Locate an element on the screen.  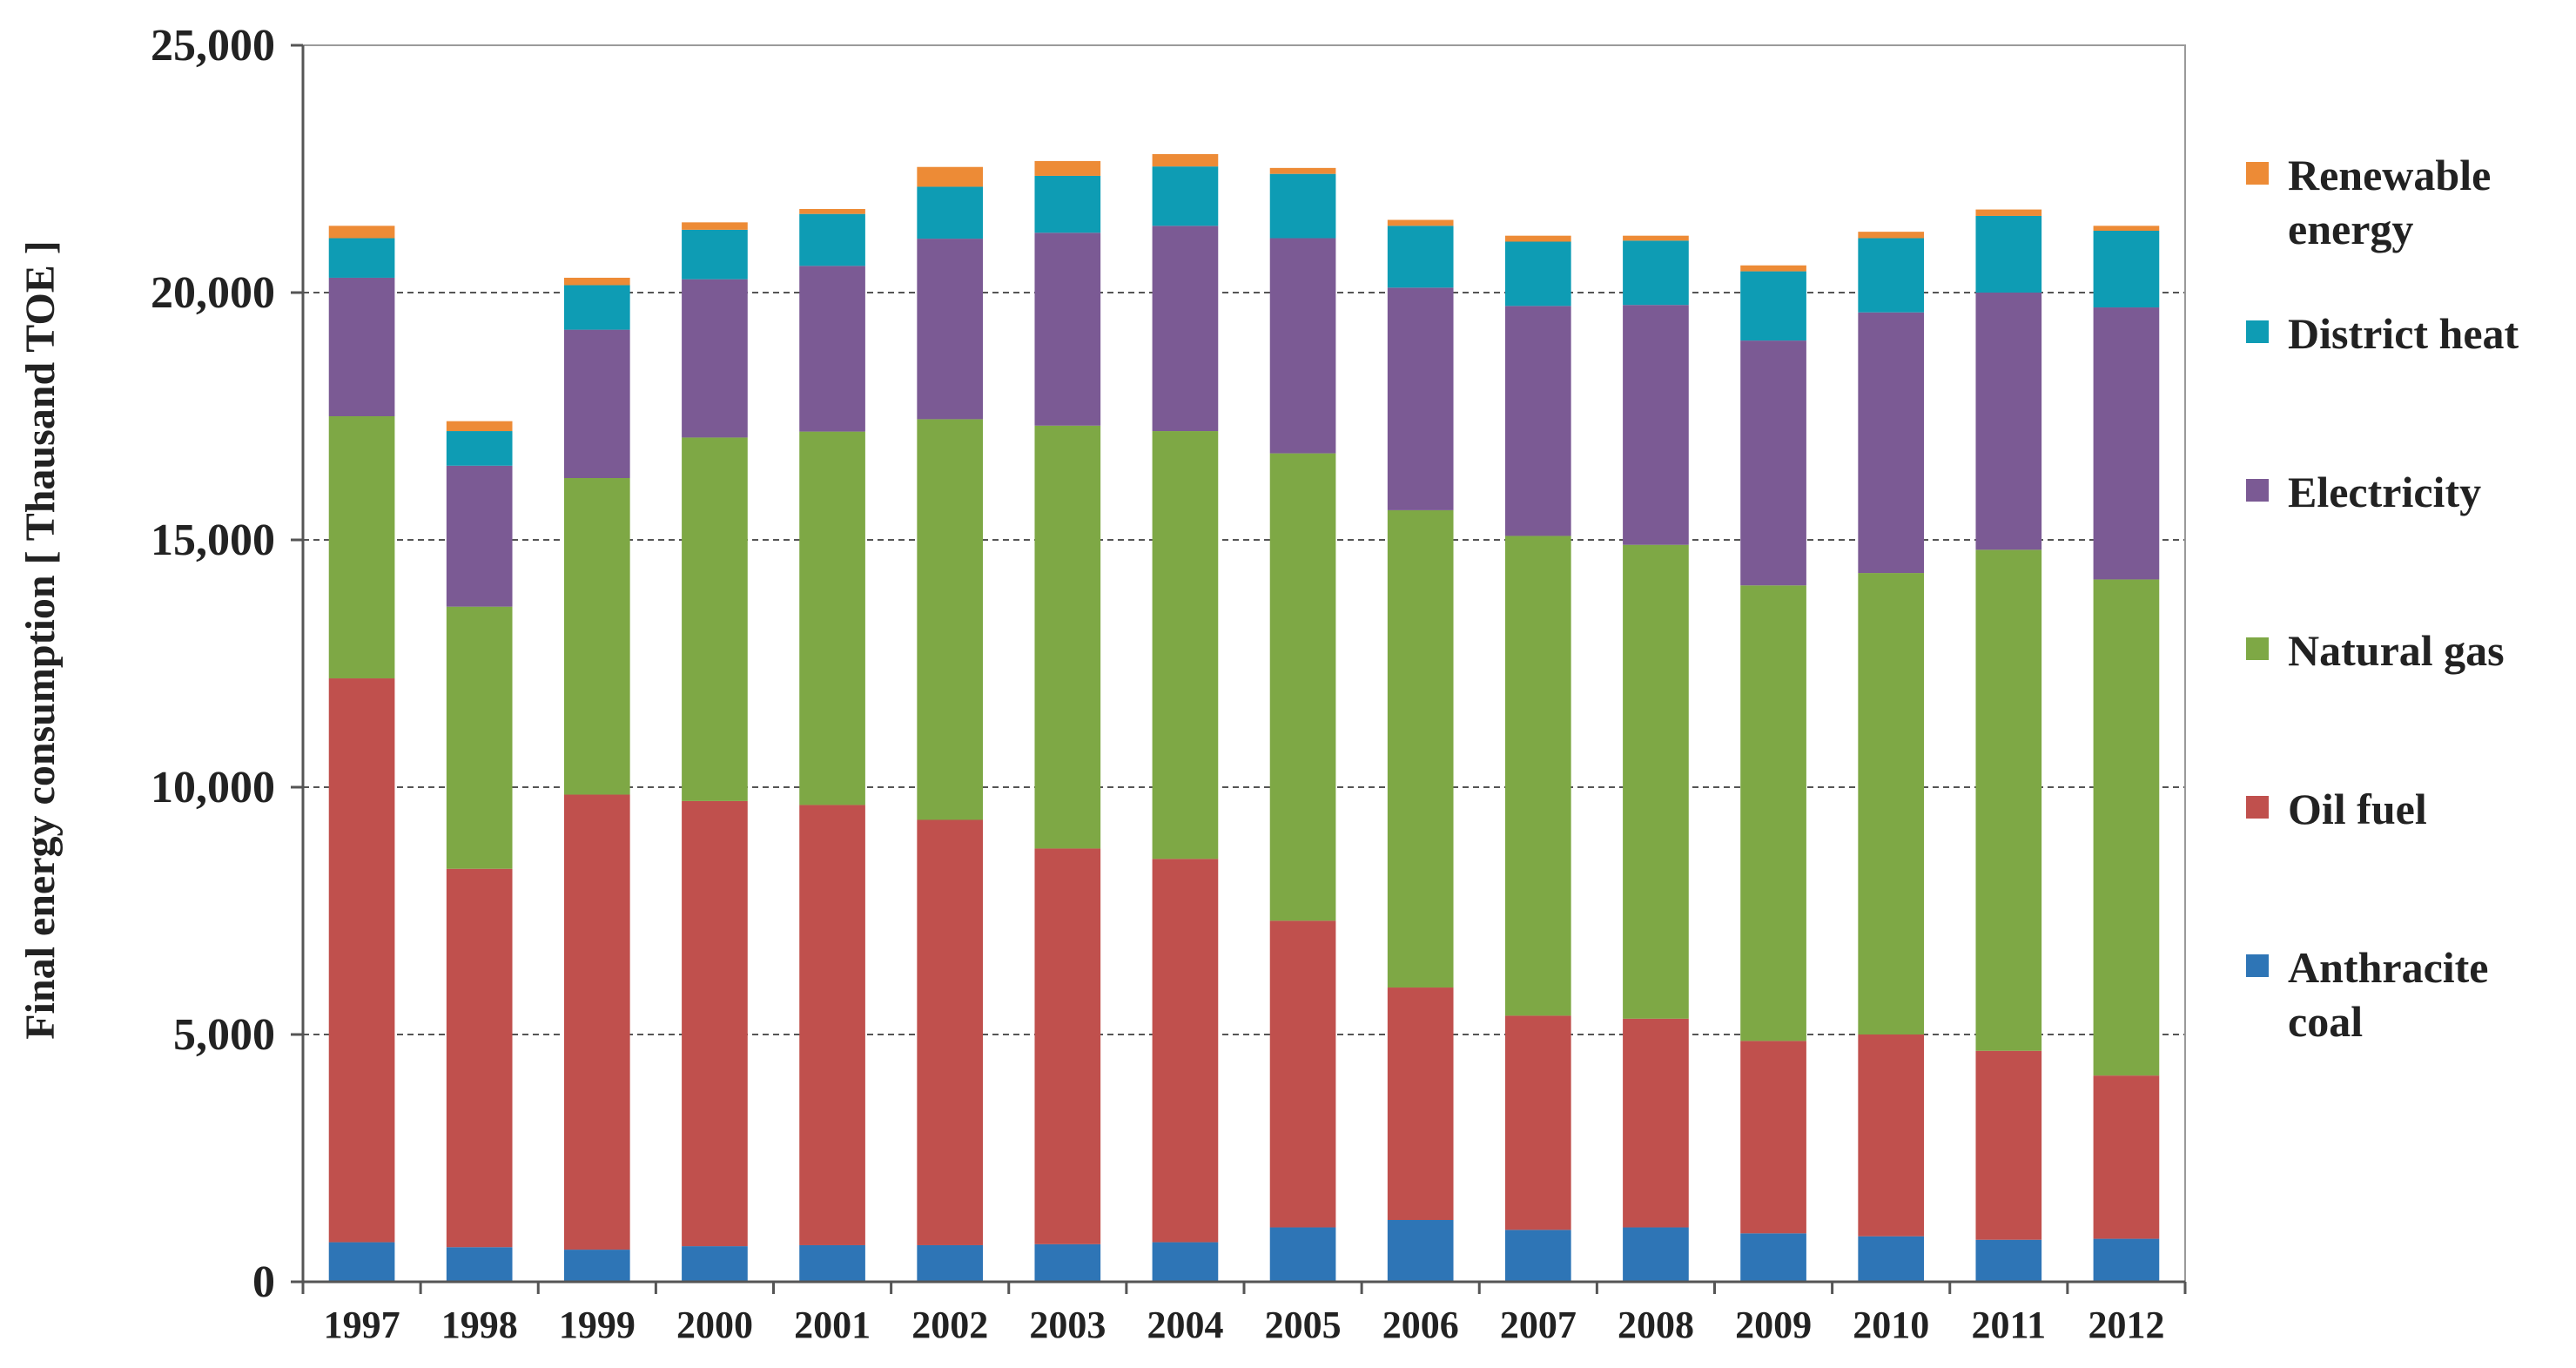
bar-2003-electricity is located at coordinates (1067, 329).